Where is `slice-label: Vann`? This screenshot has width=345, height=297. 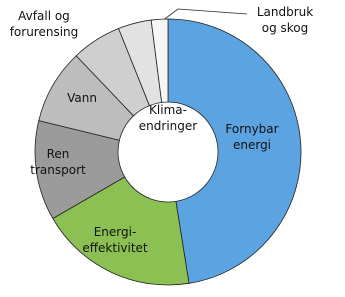 slice-label: Vann is located at coordinates (82, 98).